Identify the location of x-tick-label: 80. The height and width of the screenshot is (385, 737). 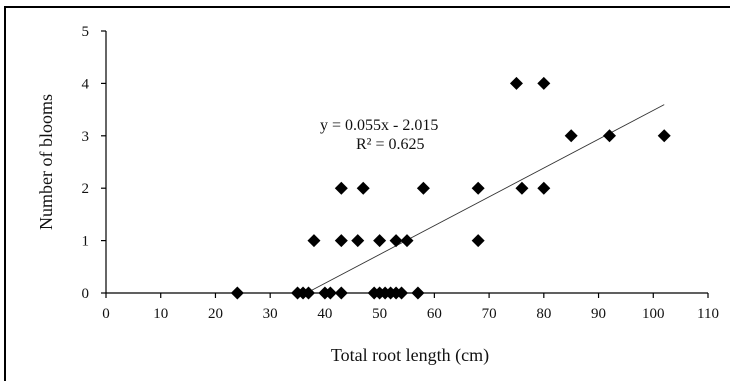
(543, 314).